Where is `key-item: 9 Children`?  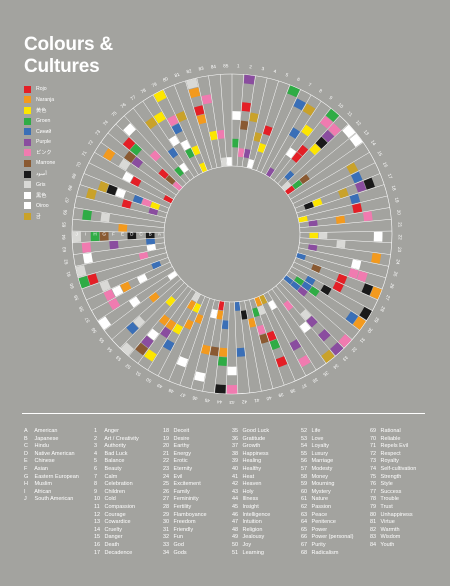 key-item: 9 Children is located at coordinates (128, 493).